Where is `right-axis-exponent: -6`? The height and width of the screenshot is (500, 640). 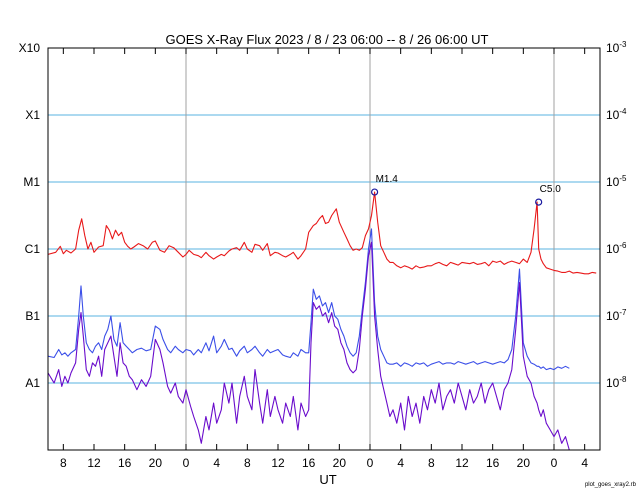 right-axis-exponent: -6 is located at coordinates (623, 245).